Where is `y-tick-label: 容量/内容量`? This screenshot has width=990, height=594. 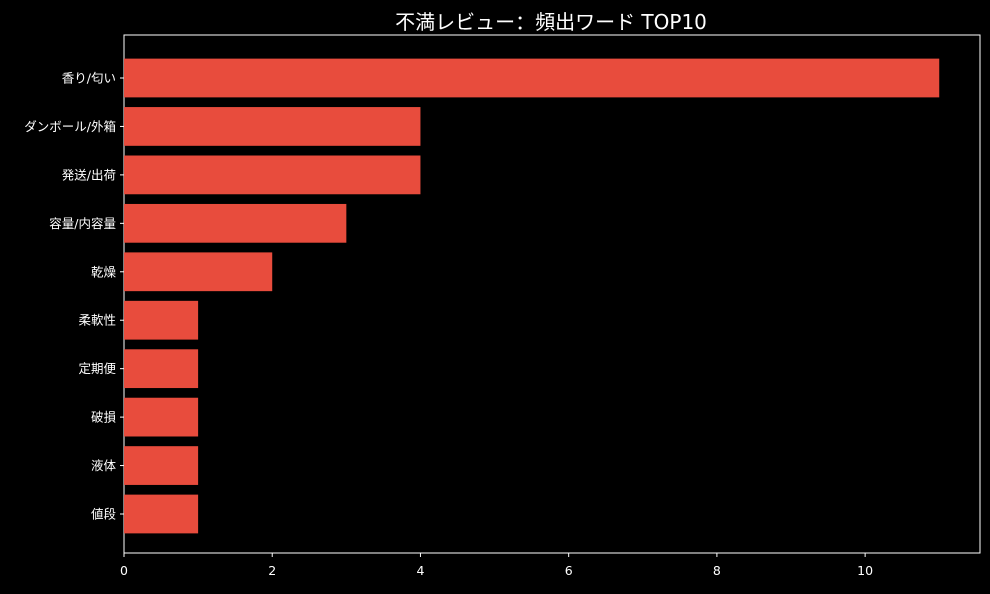 y-tick-label: 容量/内容量 is located at coordinates (82, 223).